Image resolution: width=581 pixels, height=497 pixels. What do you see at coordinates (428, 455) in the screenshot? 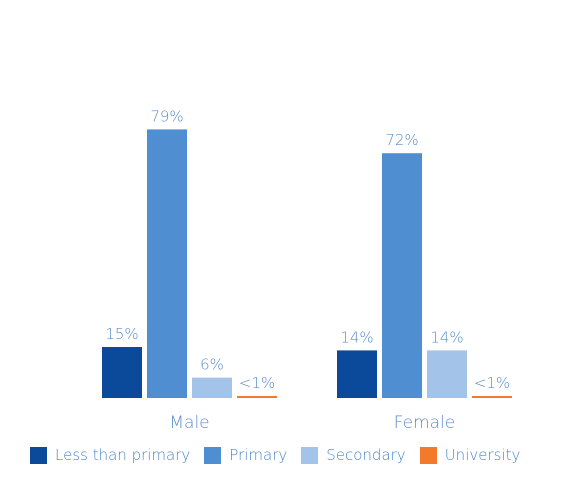
I see `legend-swatch-university` at bounding box center [428, 455].